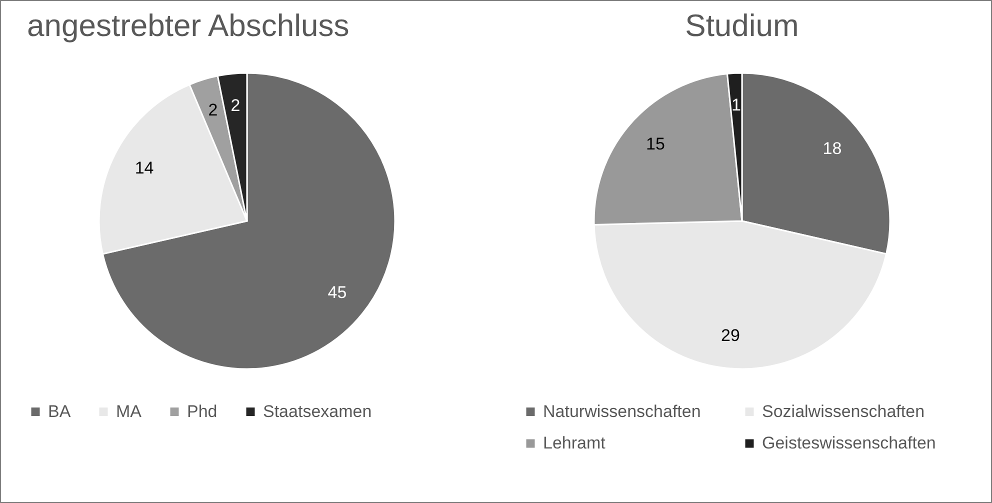 Image resolution: width=992 pixels, height=503 pixels. I want to click on legend-label: Phd, so click(202, 411).